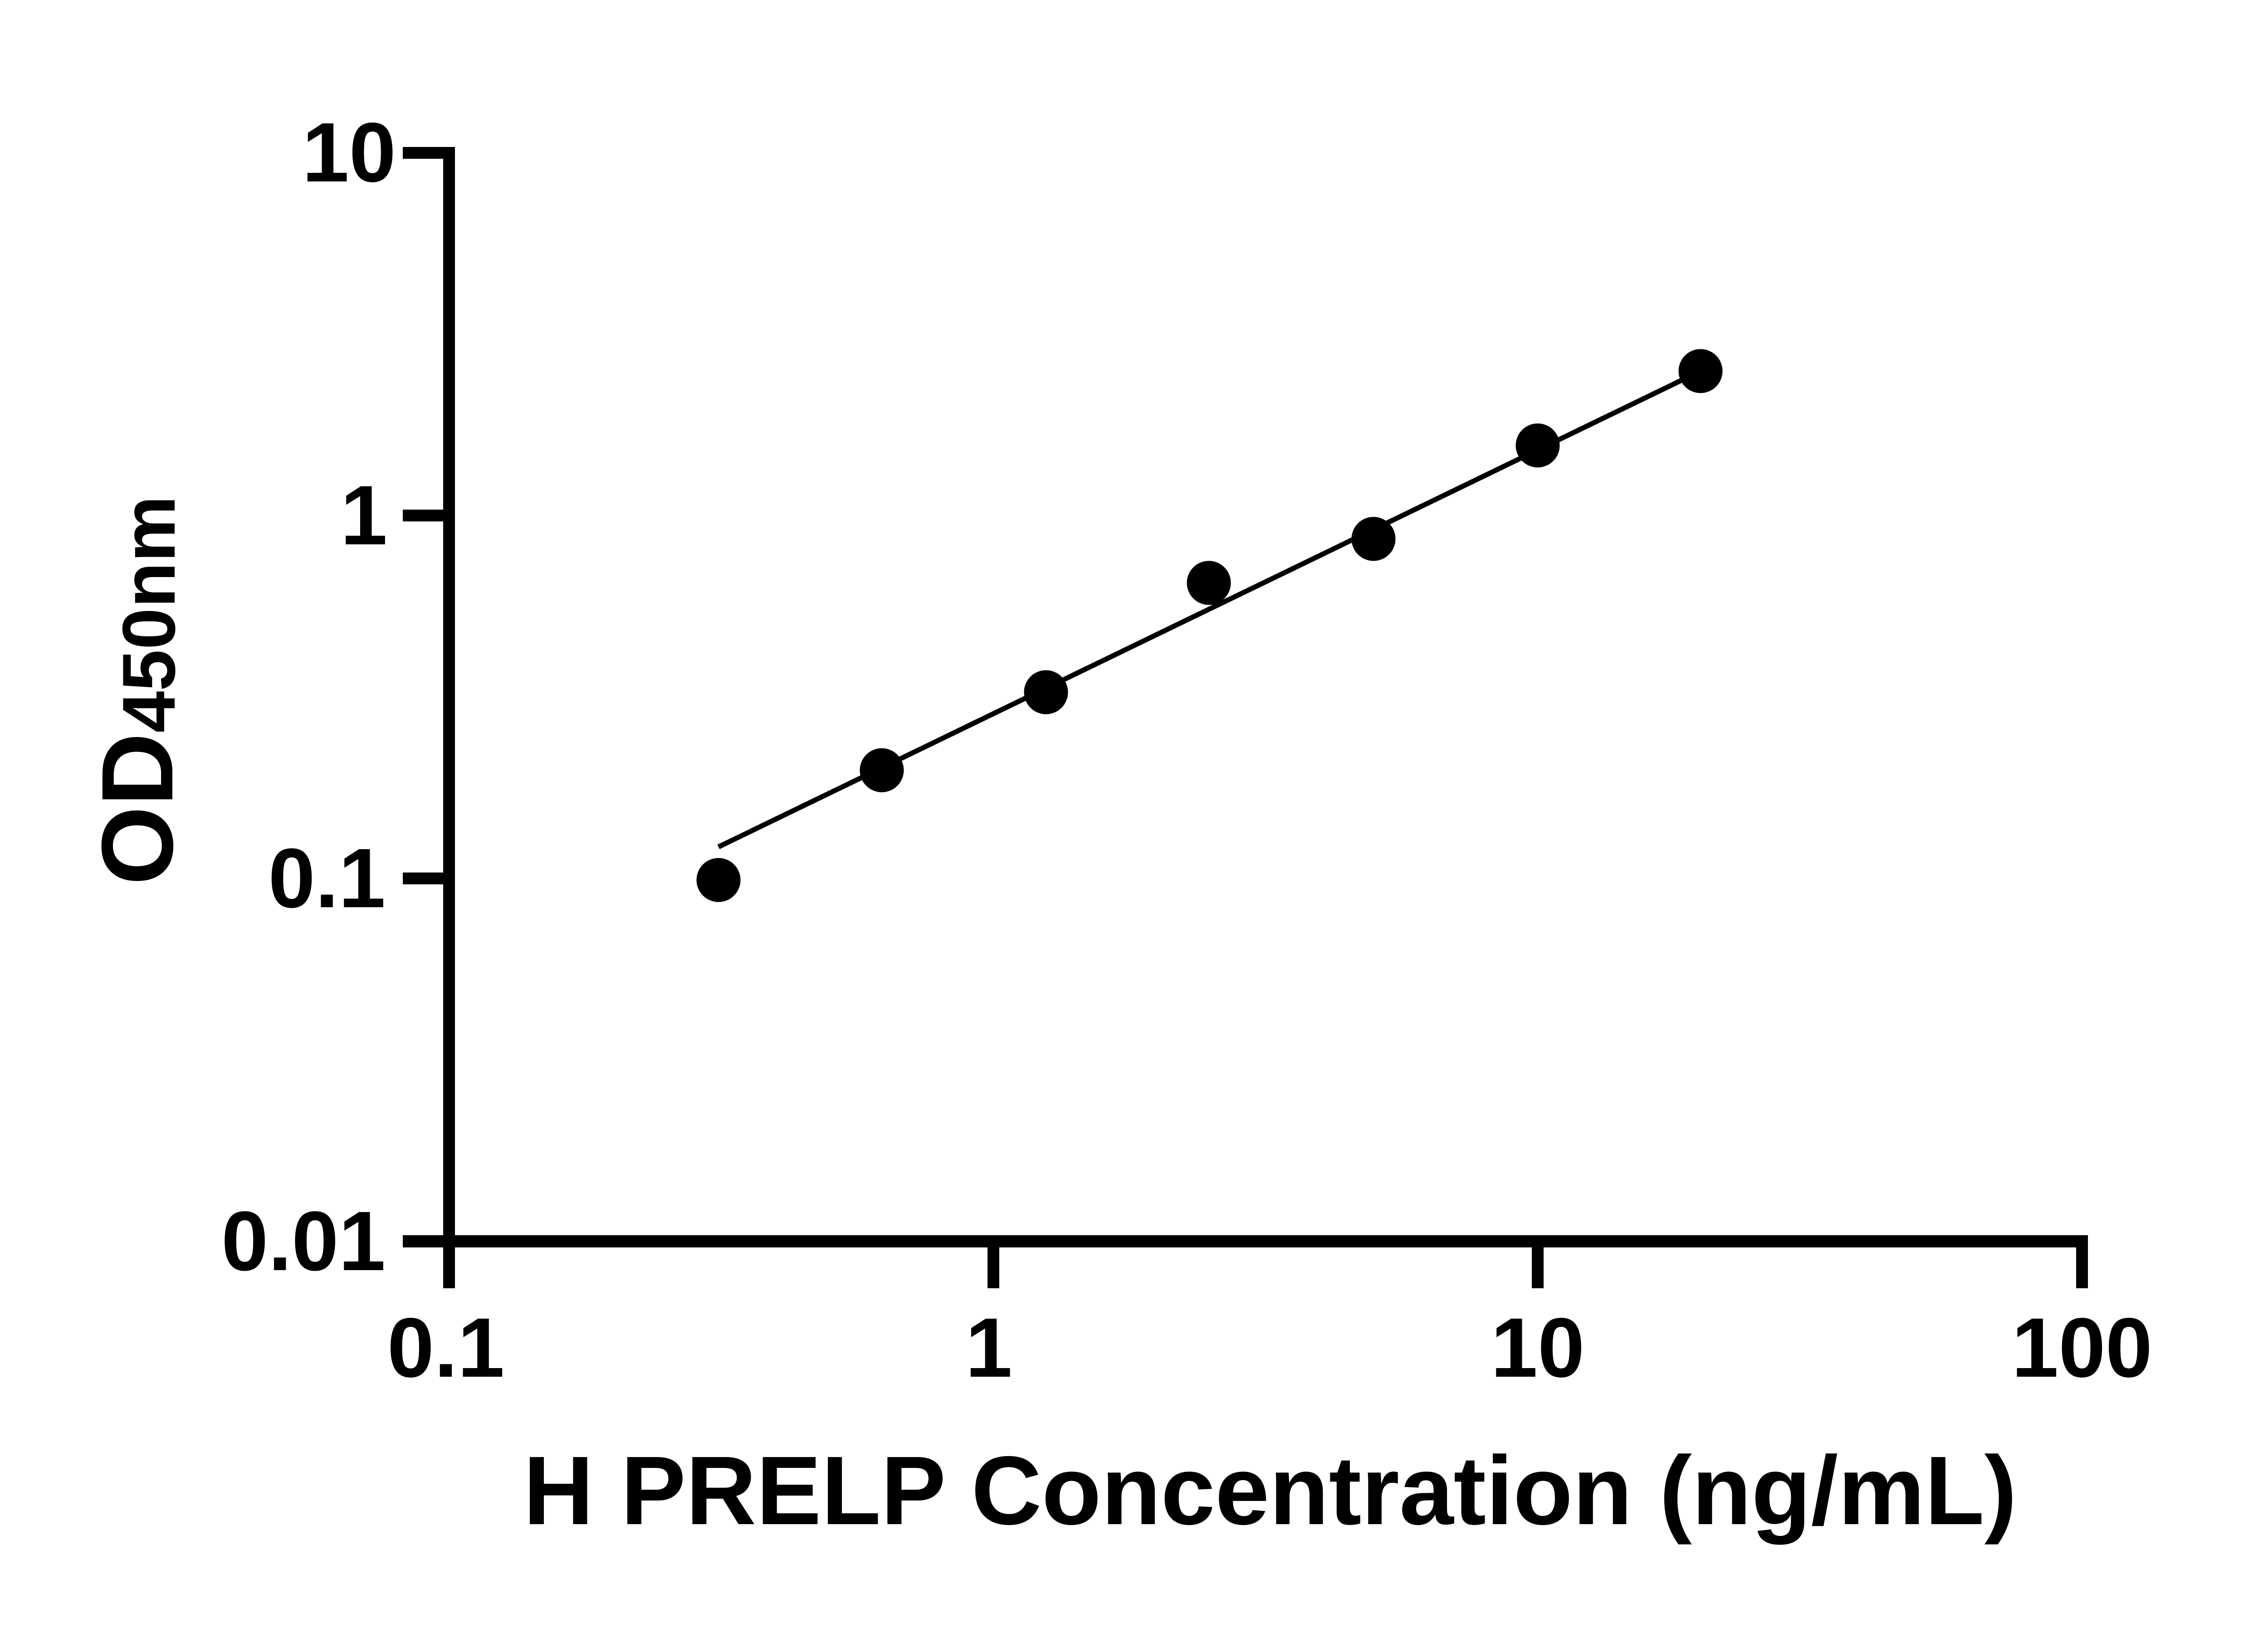  Describe the element at coordinates (2082, 1348) in the screenshot. I see `svg-text: 100` at that location.